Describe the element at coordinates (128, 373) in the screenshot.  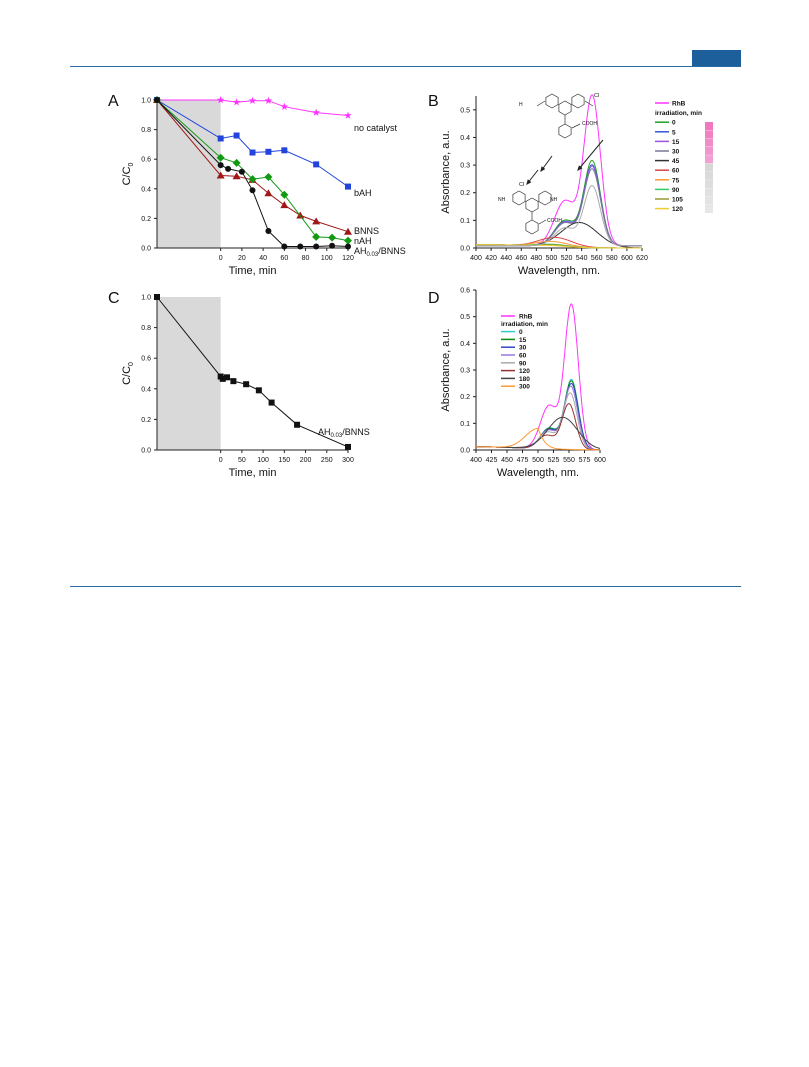
I see `y-axis-label: C/C0` at that location.